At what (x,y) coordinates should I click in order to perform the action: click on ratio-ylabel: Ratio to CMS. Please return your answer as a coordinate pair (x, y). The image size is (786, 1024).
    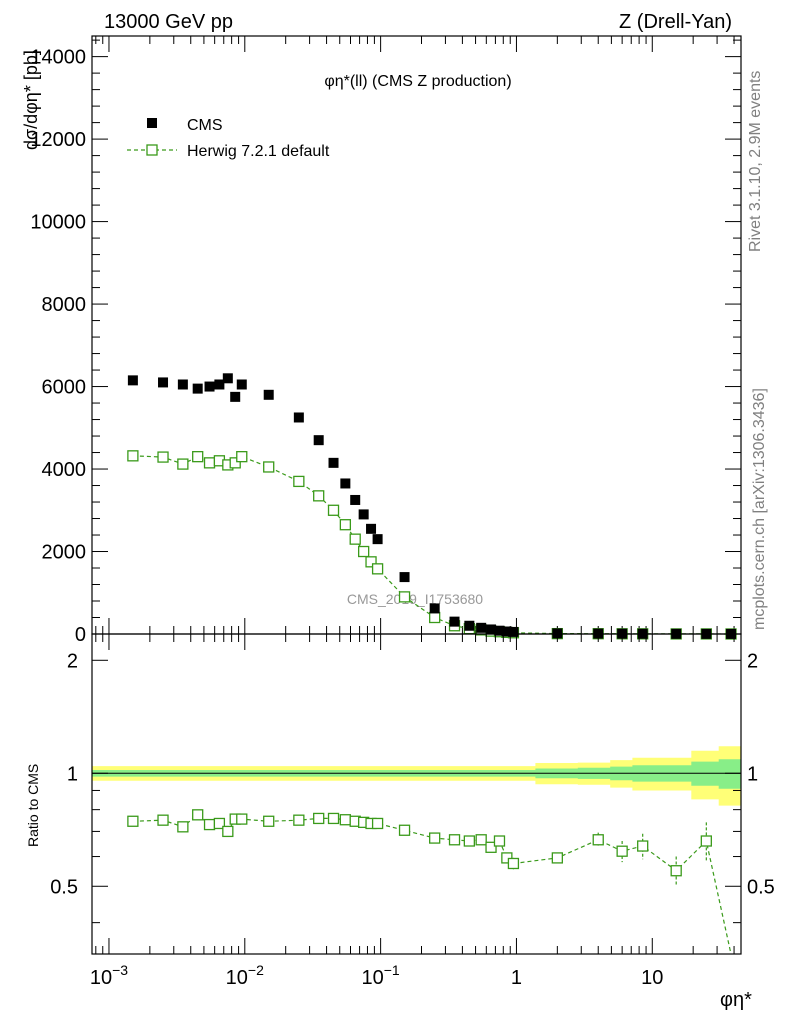
    Looking at the image, I should click on (33, 805).